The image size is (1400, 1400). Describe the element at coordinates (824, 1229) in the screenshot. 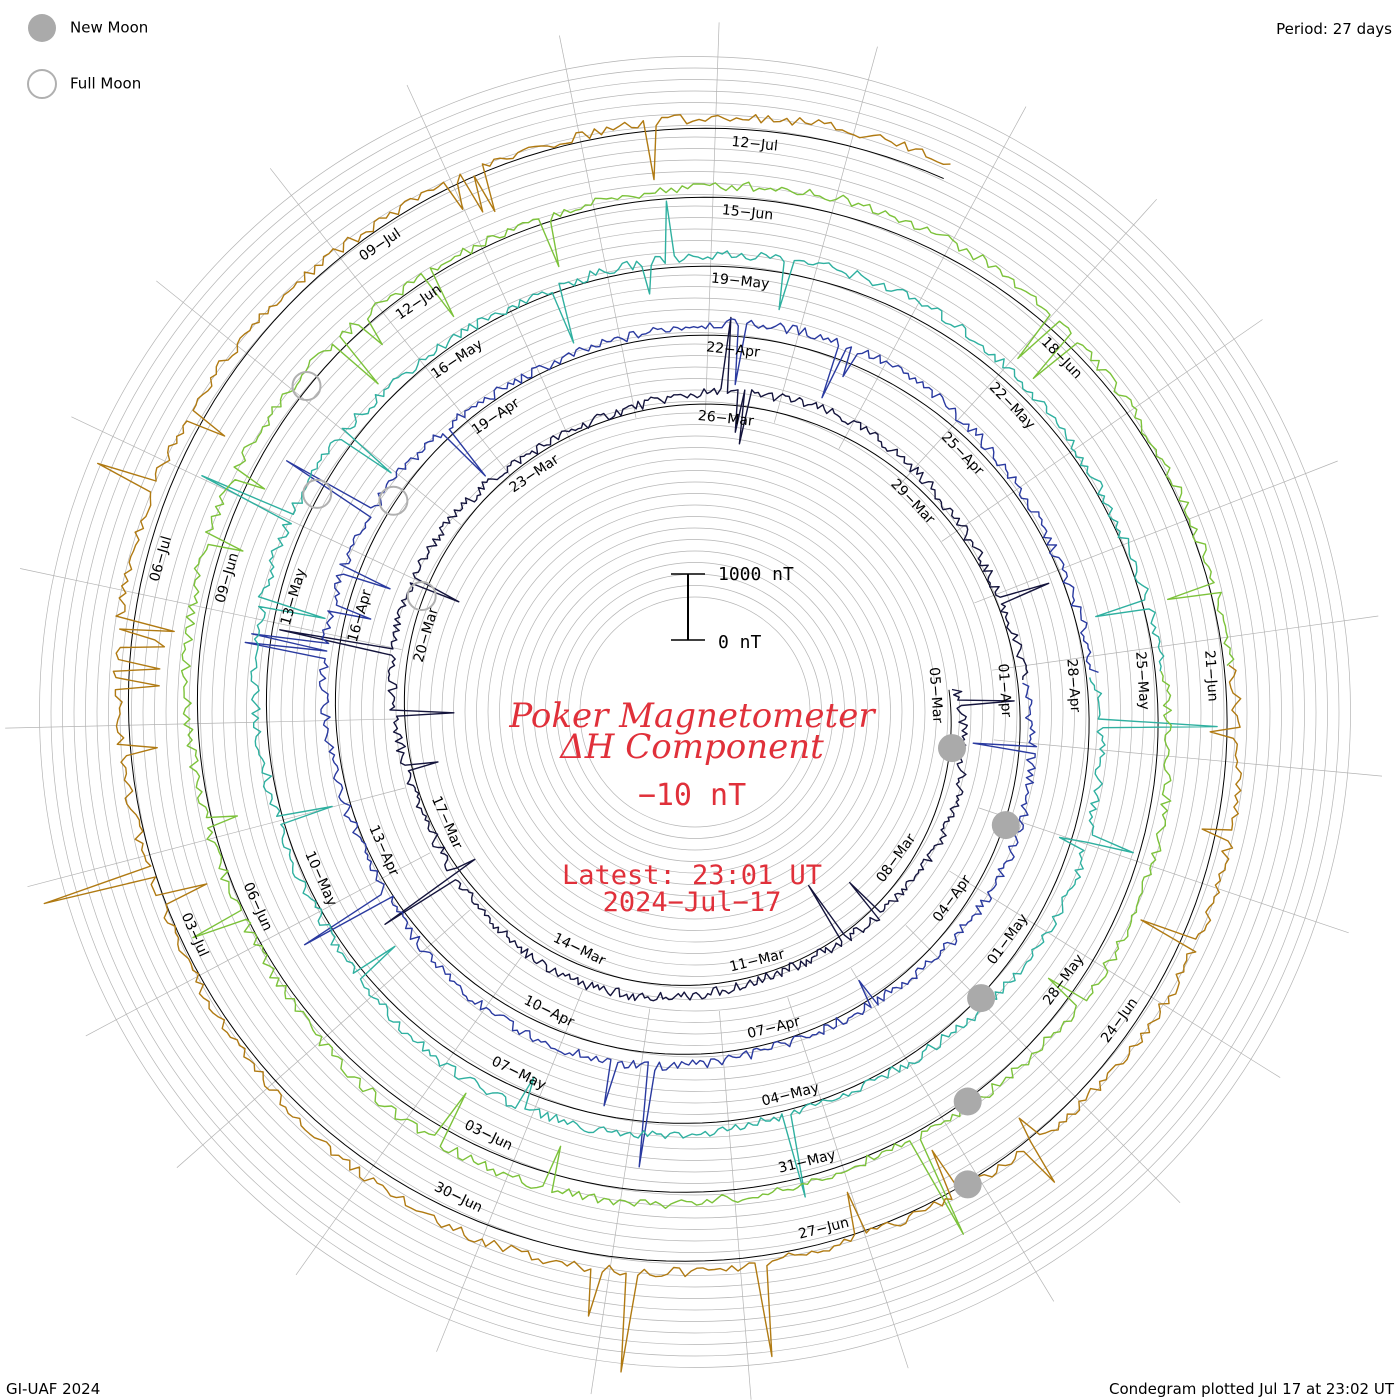

I see `date-label: 27−Jun` at that location.